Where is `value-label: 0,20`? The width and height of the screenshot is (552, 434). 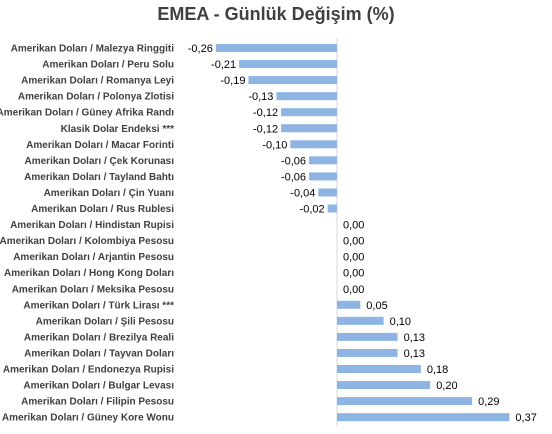
value-label: 0,20 is located at coordinates (446, 386).